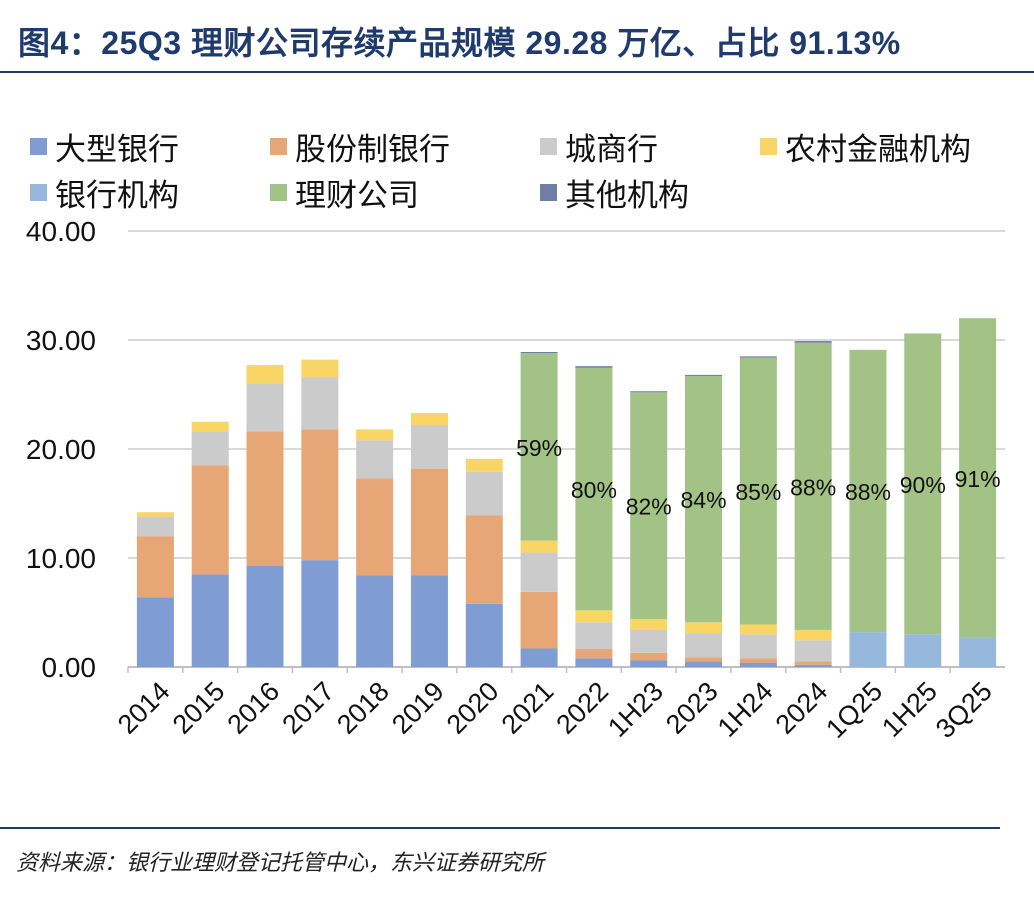  I want to click on data-label: 84%, so click(704, 500).